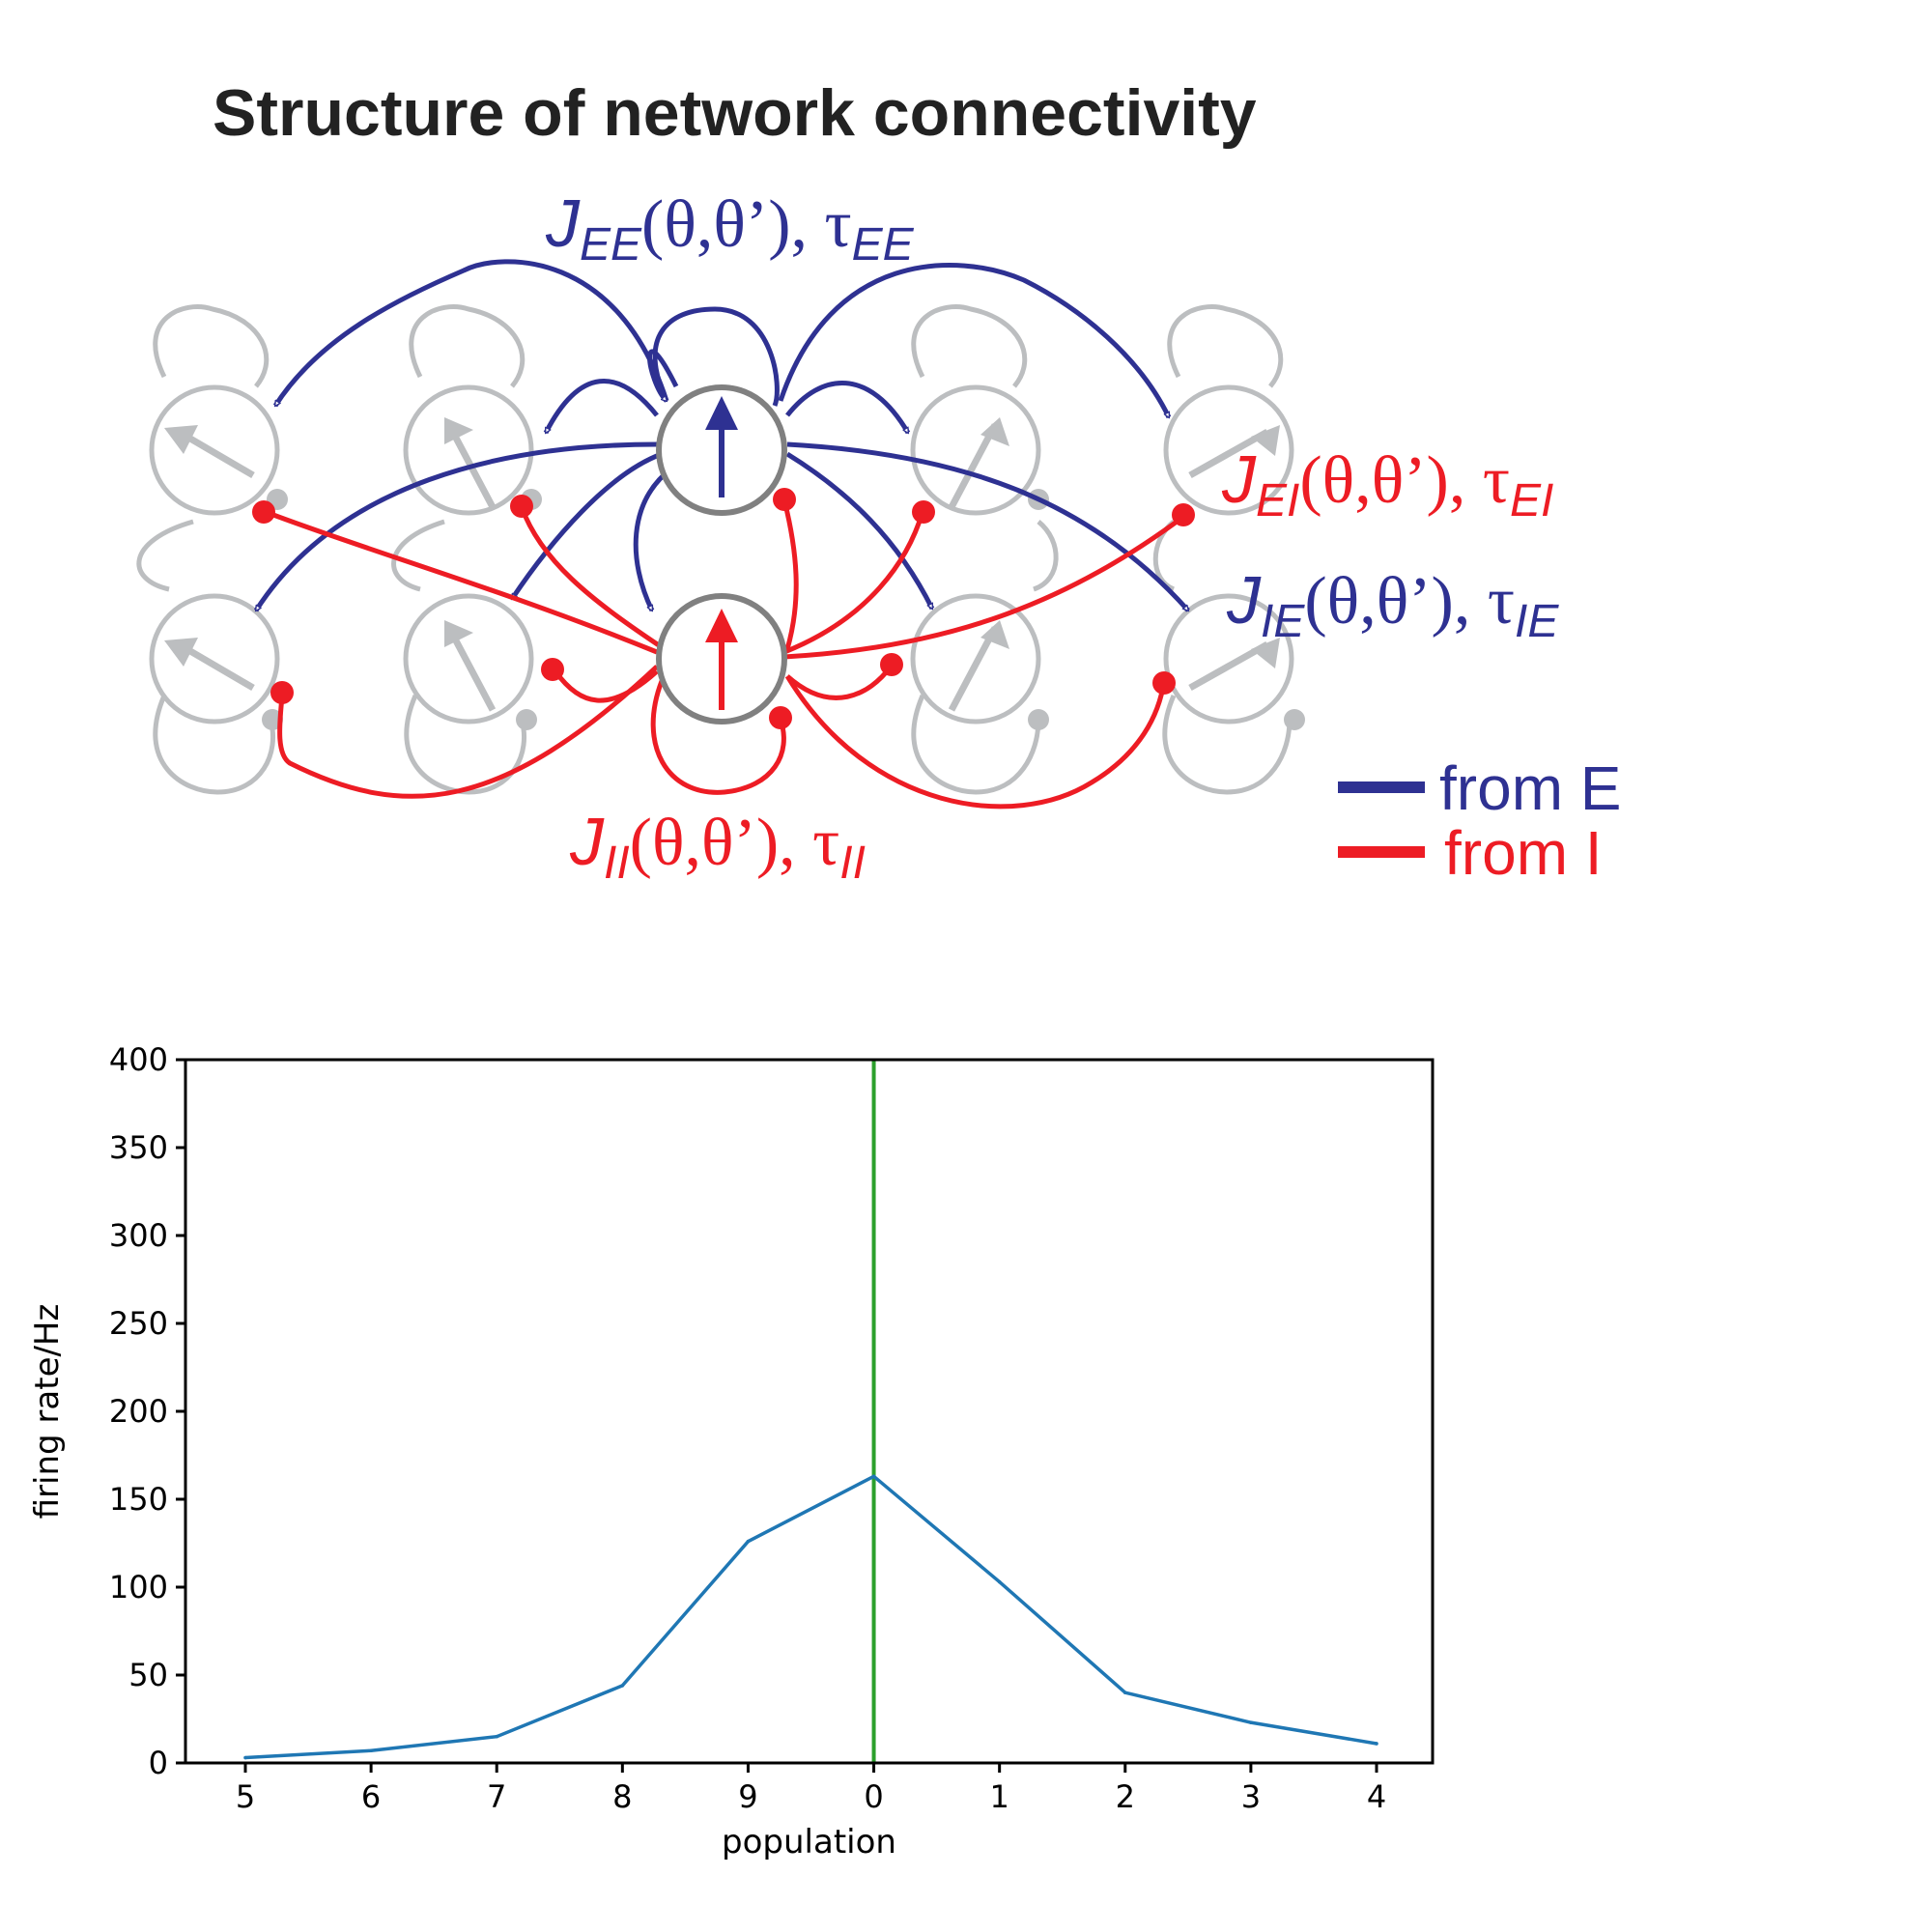 The width and height of the screenshot is (1932, 1932). I want to click on inhibitory-synapse-dots, so click(723, 608).